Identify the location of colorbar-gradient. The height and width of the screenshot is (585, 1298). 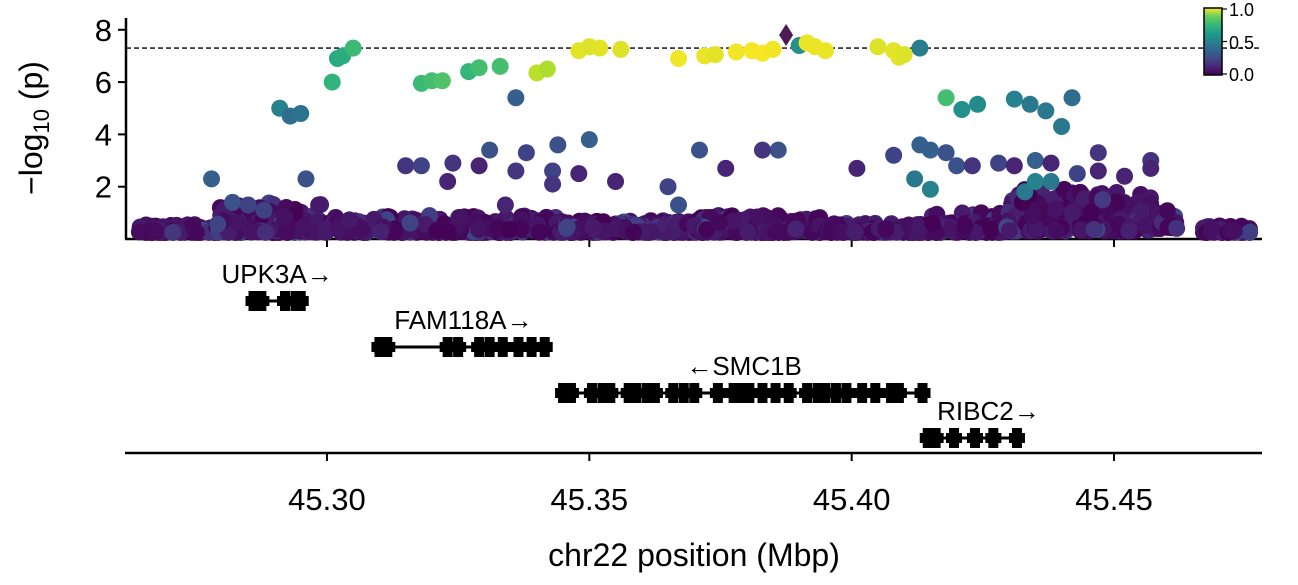
(1213, 41).